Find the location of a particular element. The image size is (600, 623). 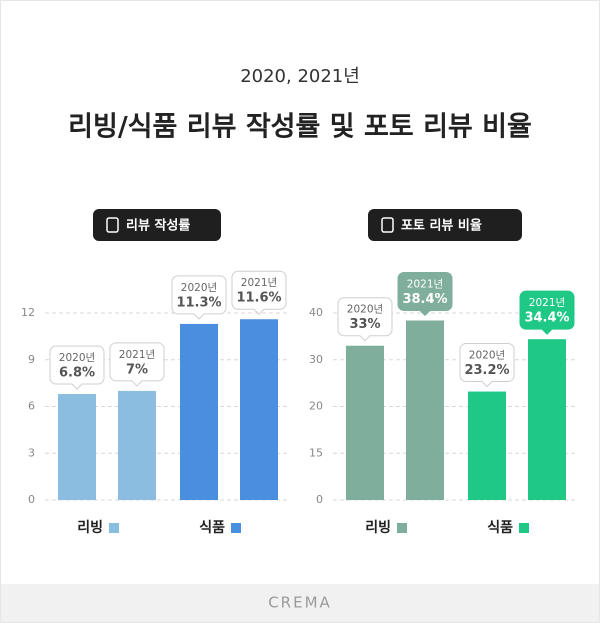

y-tick-label: 20 is located at coordinates (316, 406).